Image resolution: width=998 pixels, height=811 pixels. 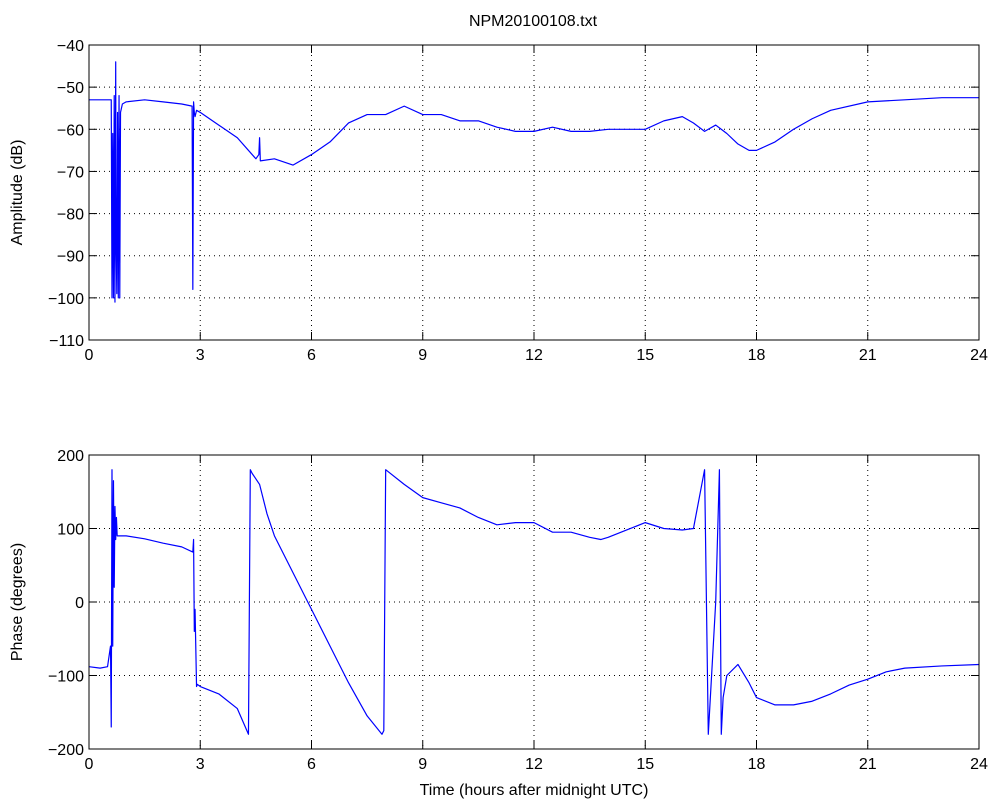 What do you see at coordinates (979, 764) in the screenshot?
I see `phase-x-tick-label: 24` at bounding box center [979, 764].